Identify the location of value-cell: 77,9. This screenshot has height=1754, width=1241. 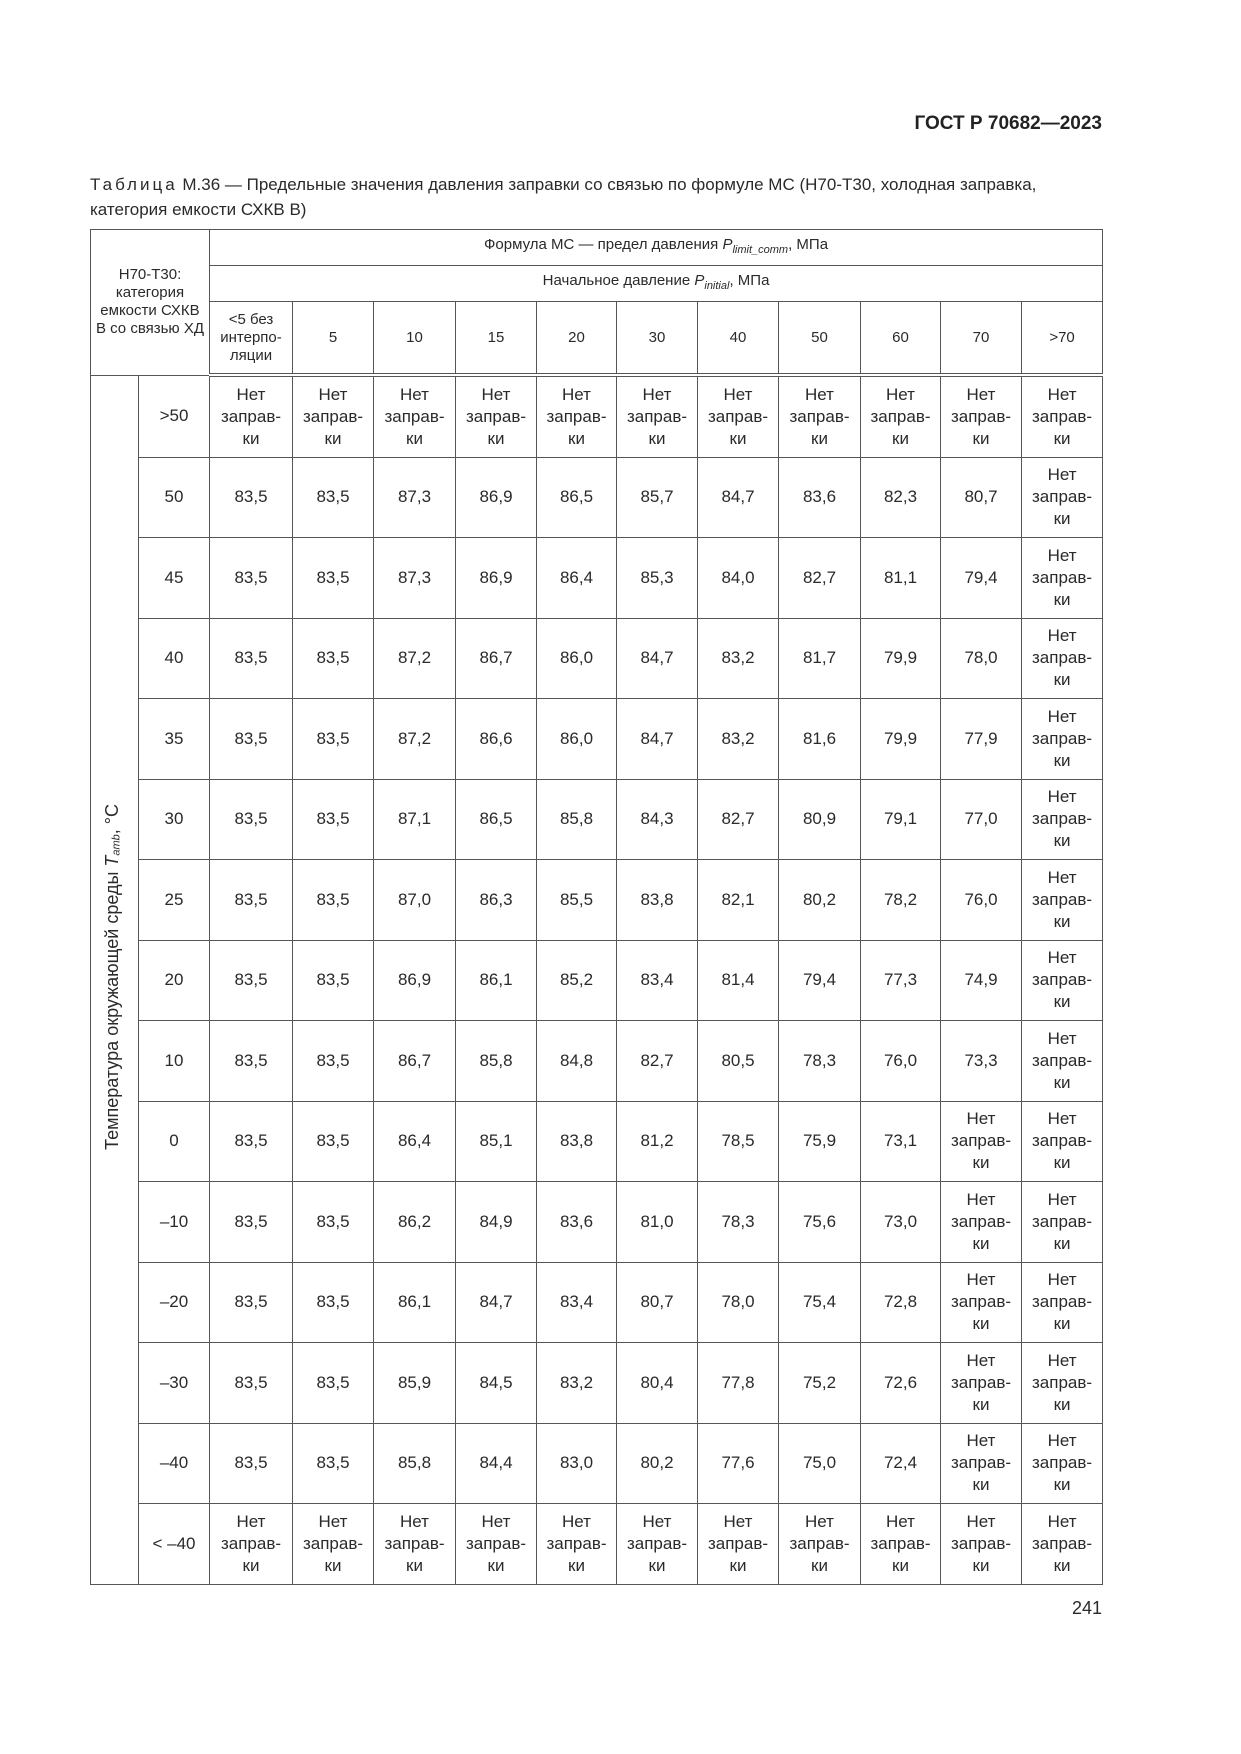
(981, 739).